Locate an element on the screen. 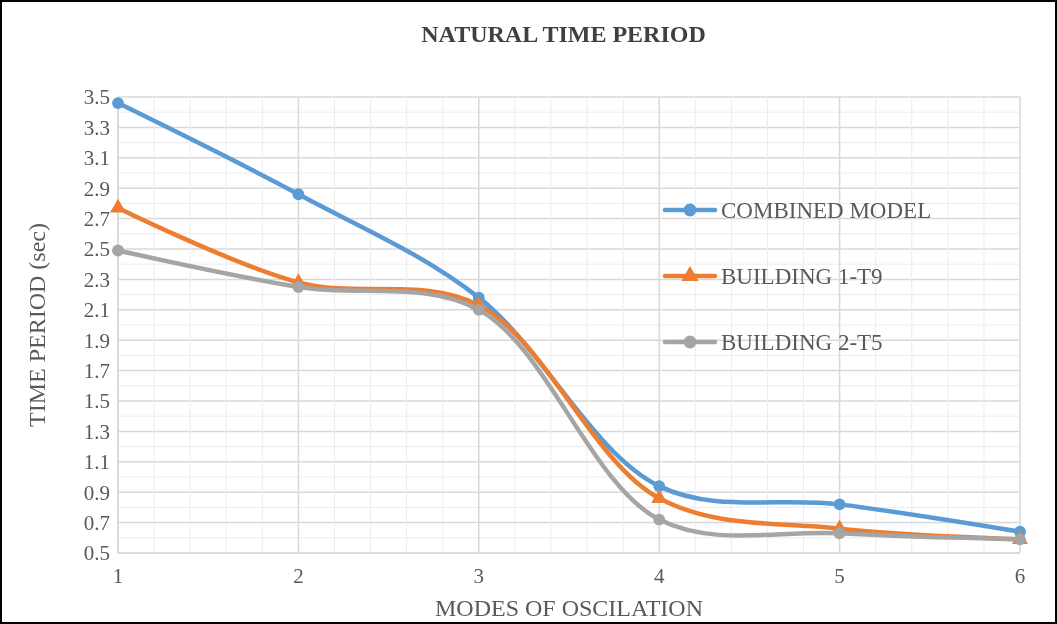 The width and height of the screenshot is (1057, 624). y-tick-label: 0.9 is located at coordinates (96, 492).